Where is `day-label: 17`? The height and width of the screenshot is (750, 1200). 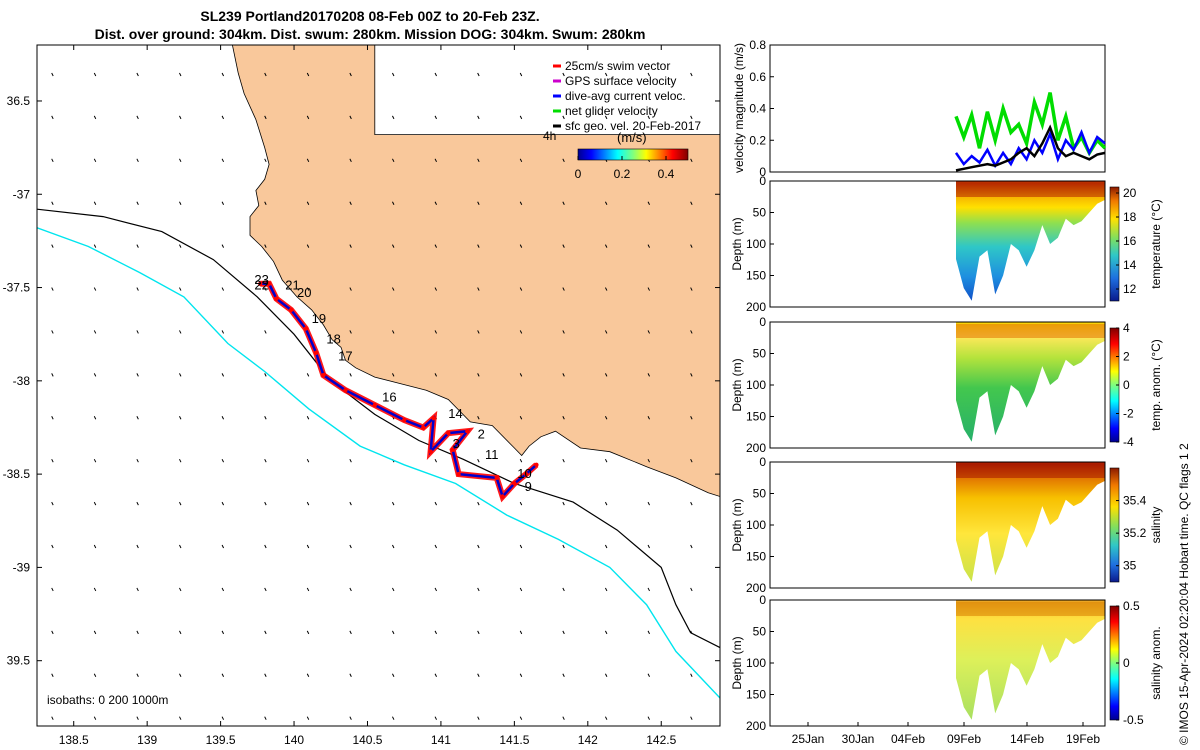
day-label: 17 is located at coordinates (345, 355).